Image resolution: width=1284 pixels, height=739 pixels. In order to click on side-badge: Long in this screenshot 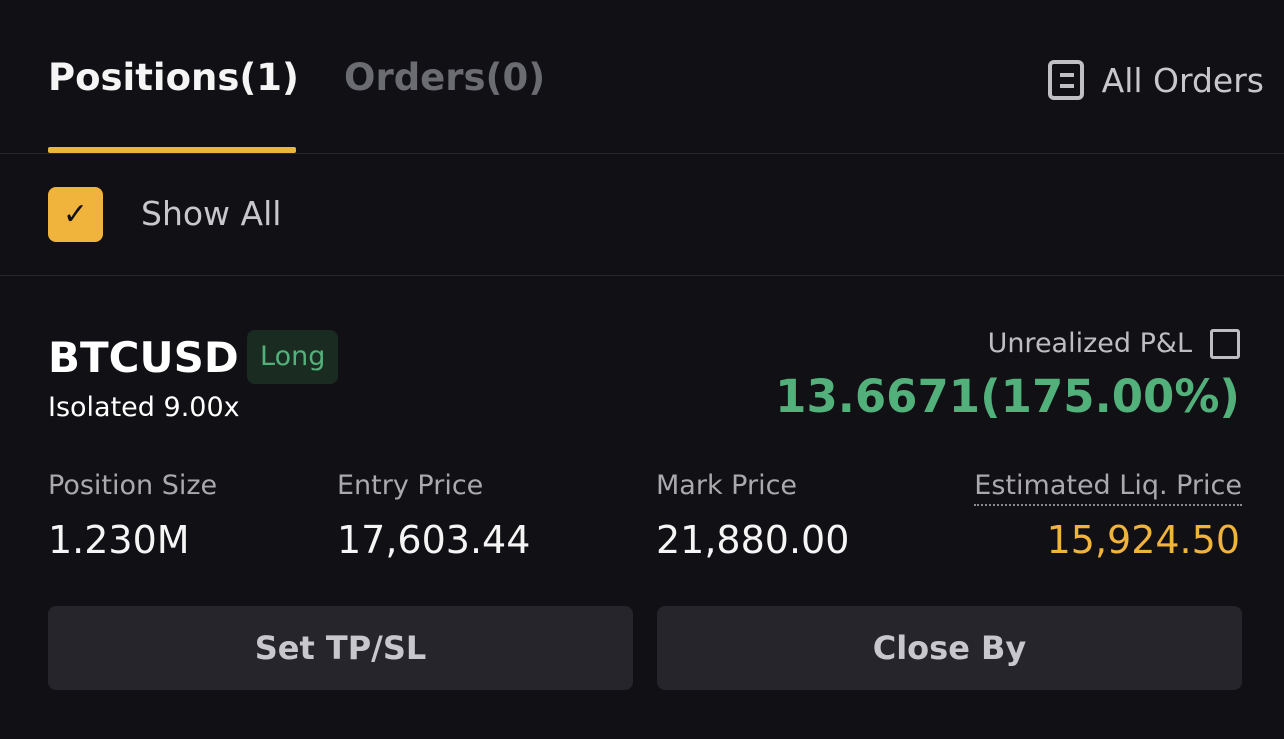, I will do `click(293, 357)`.